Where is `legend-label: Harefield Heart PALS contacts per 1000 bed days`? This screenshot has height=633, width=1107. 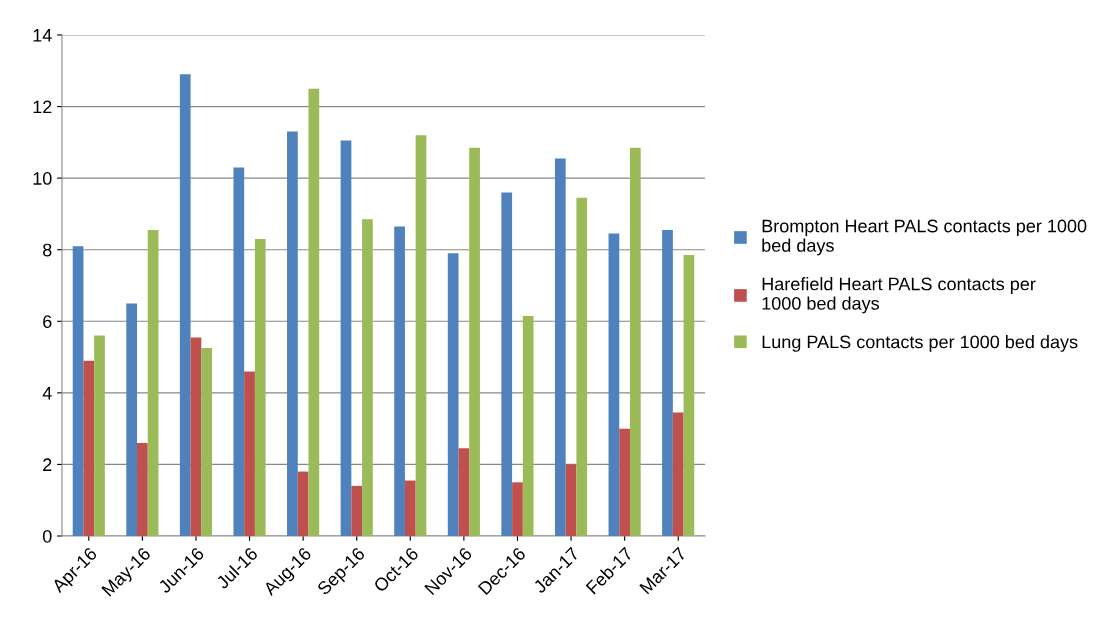
legend-label: Harefield Heart PALS contacts per 1000 bed days is located at coordinates (899, 295).